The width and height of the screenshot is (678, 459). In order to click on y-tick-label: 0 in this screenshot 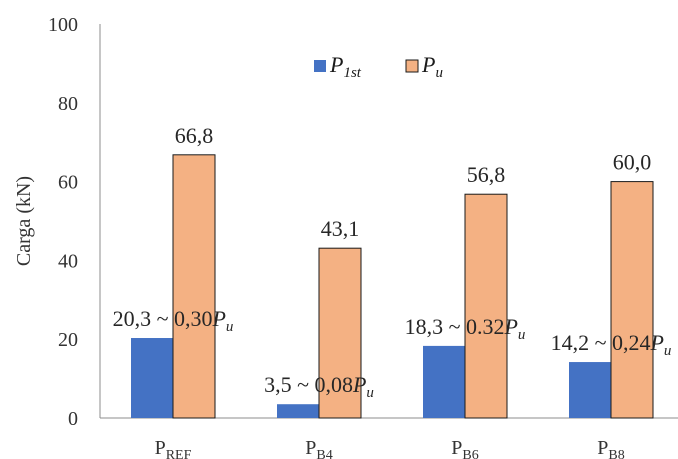, I will do `click(73, 419)`.